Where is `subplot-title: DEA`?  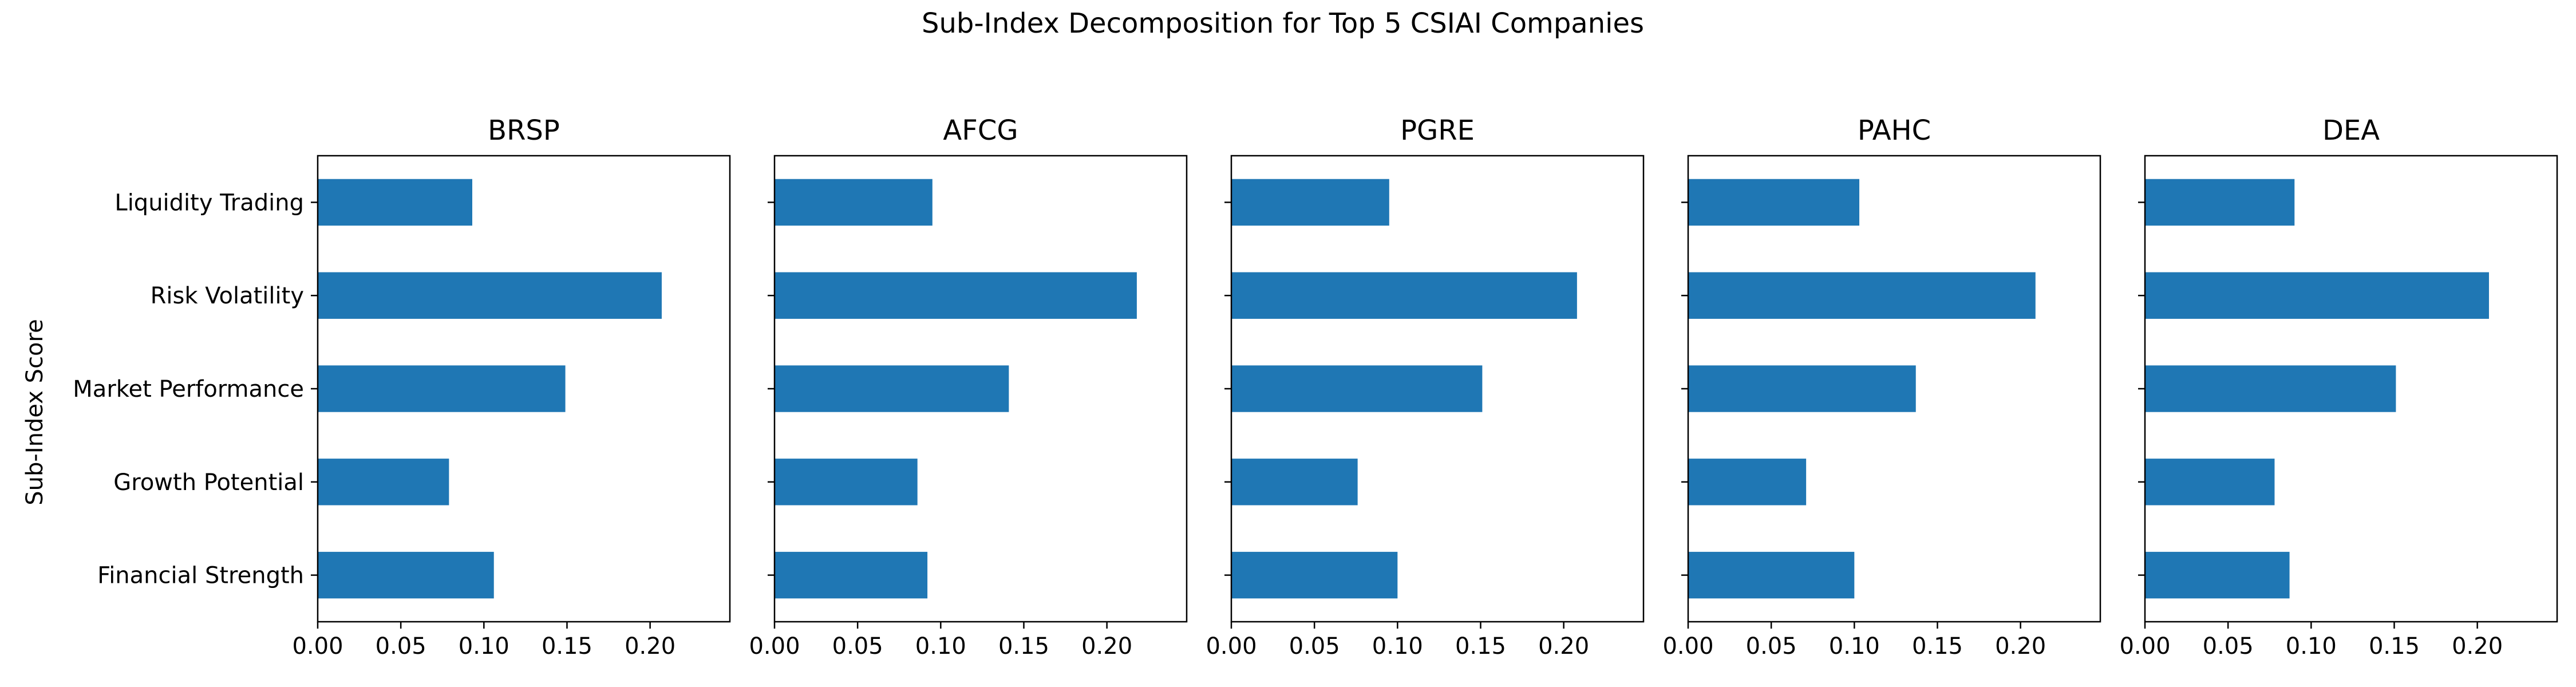 subplot-title: DEA is located at coordinates (2351, 130).